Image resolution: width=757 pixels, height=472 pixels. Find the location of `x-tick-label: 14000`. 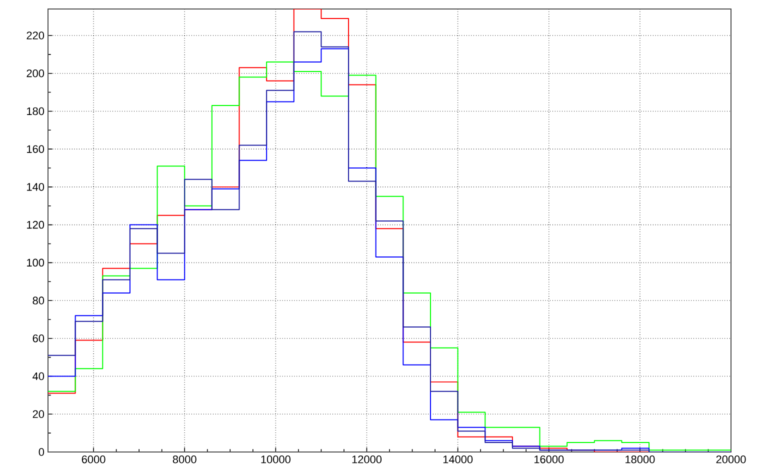

x-tick-label: 14000 is located at coordinates (458, 460).